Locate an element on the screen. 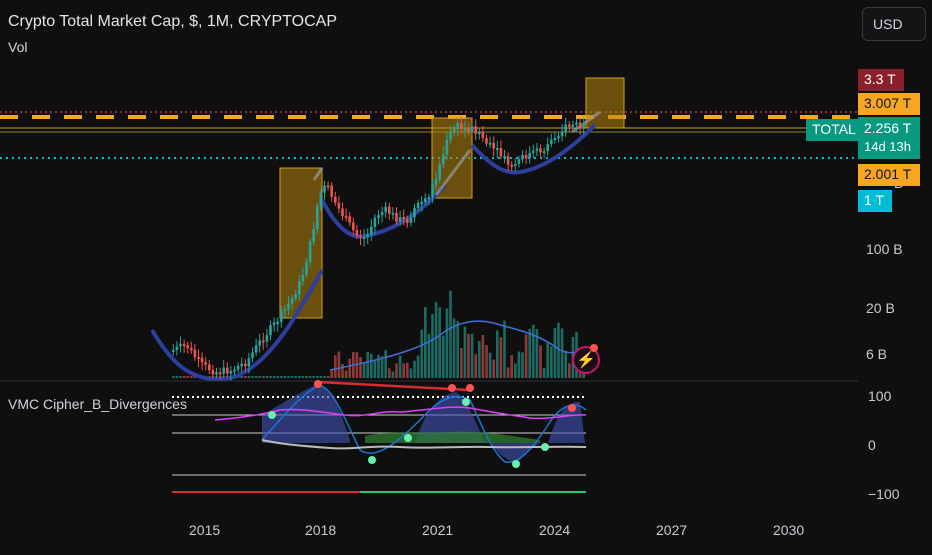  volume-ma-line is located at coordinates (460, 345).